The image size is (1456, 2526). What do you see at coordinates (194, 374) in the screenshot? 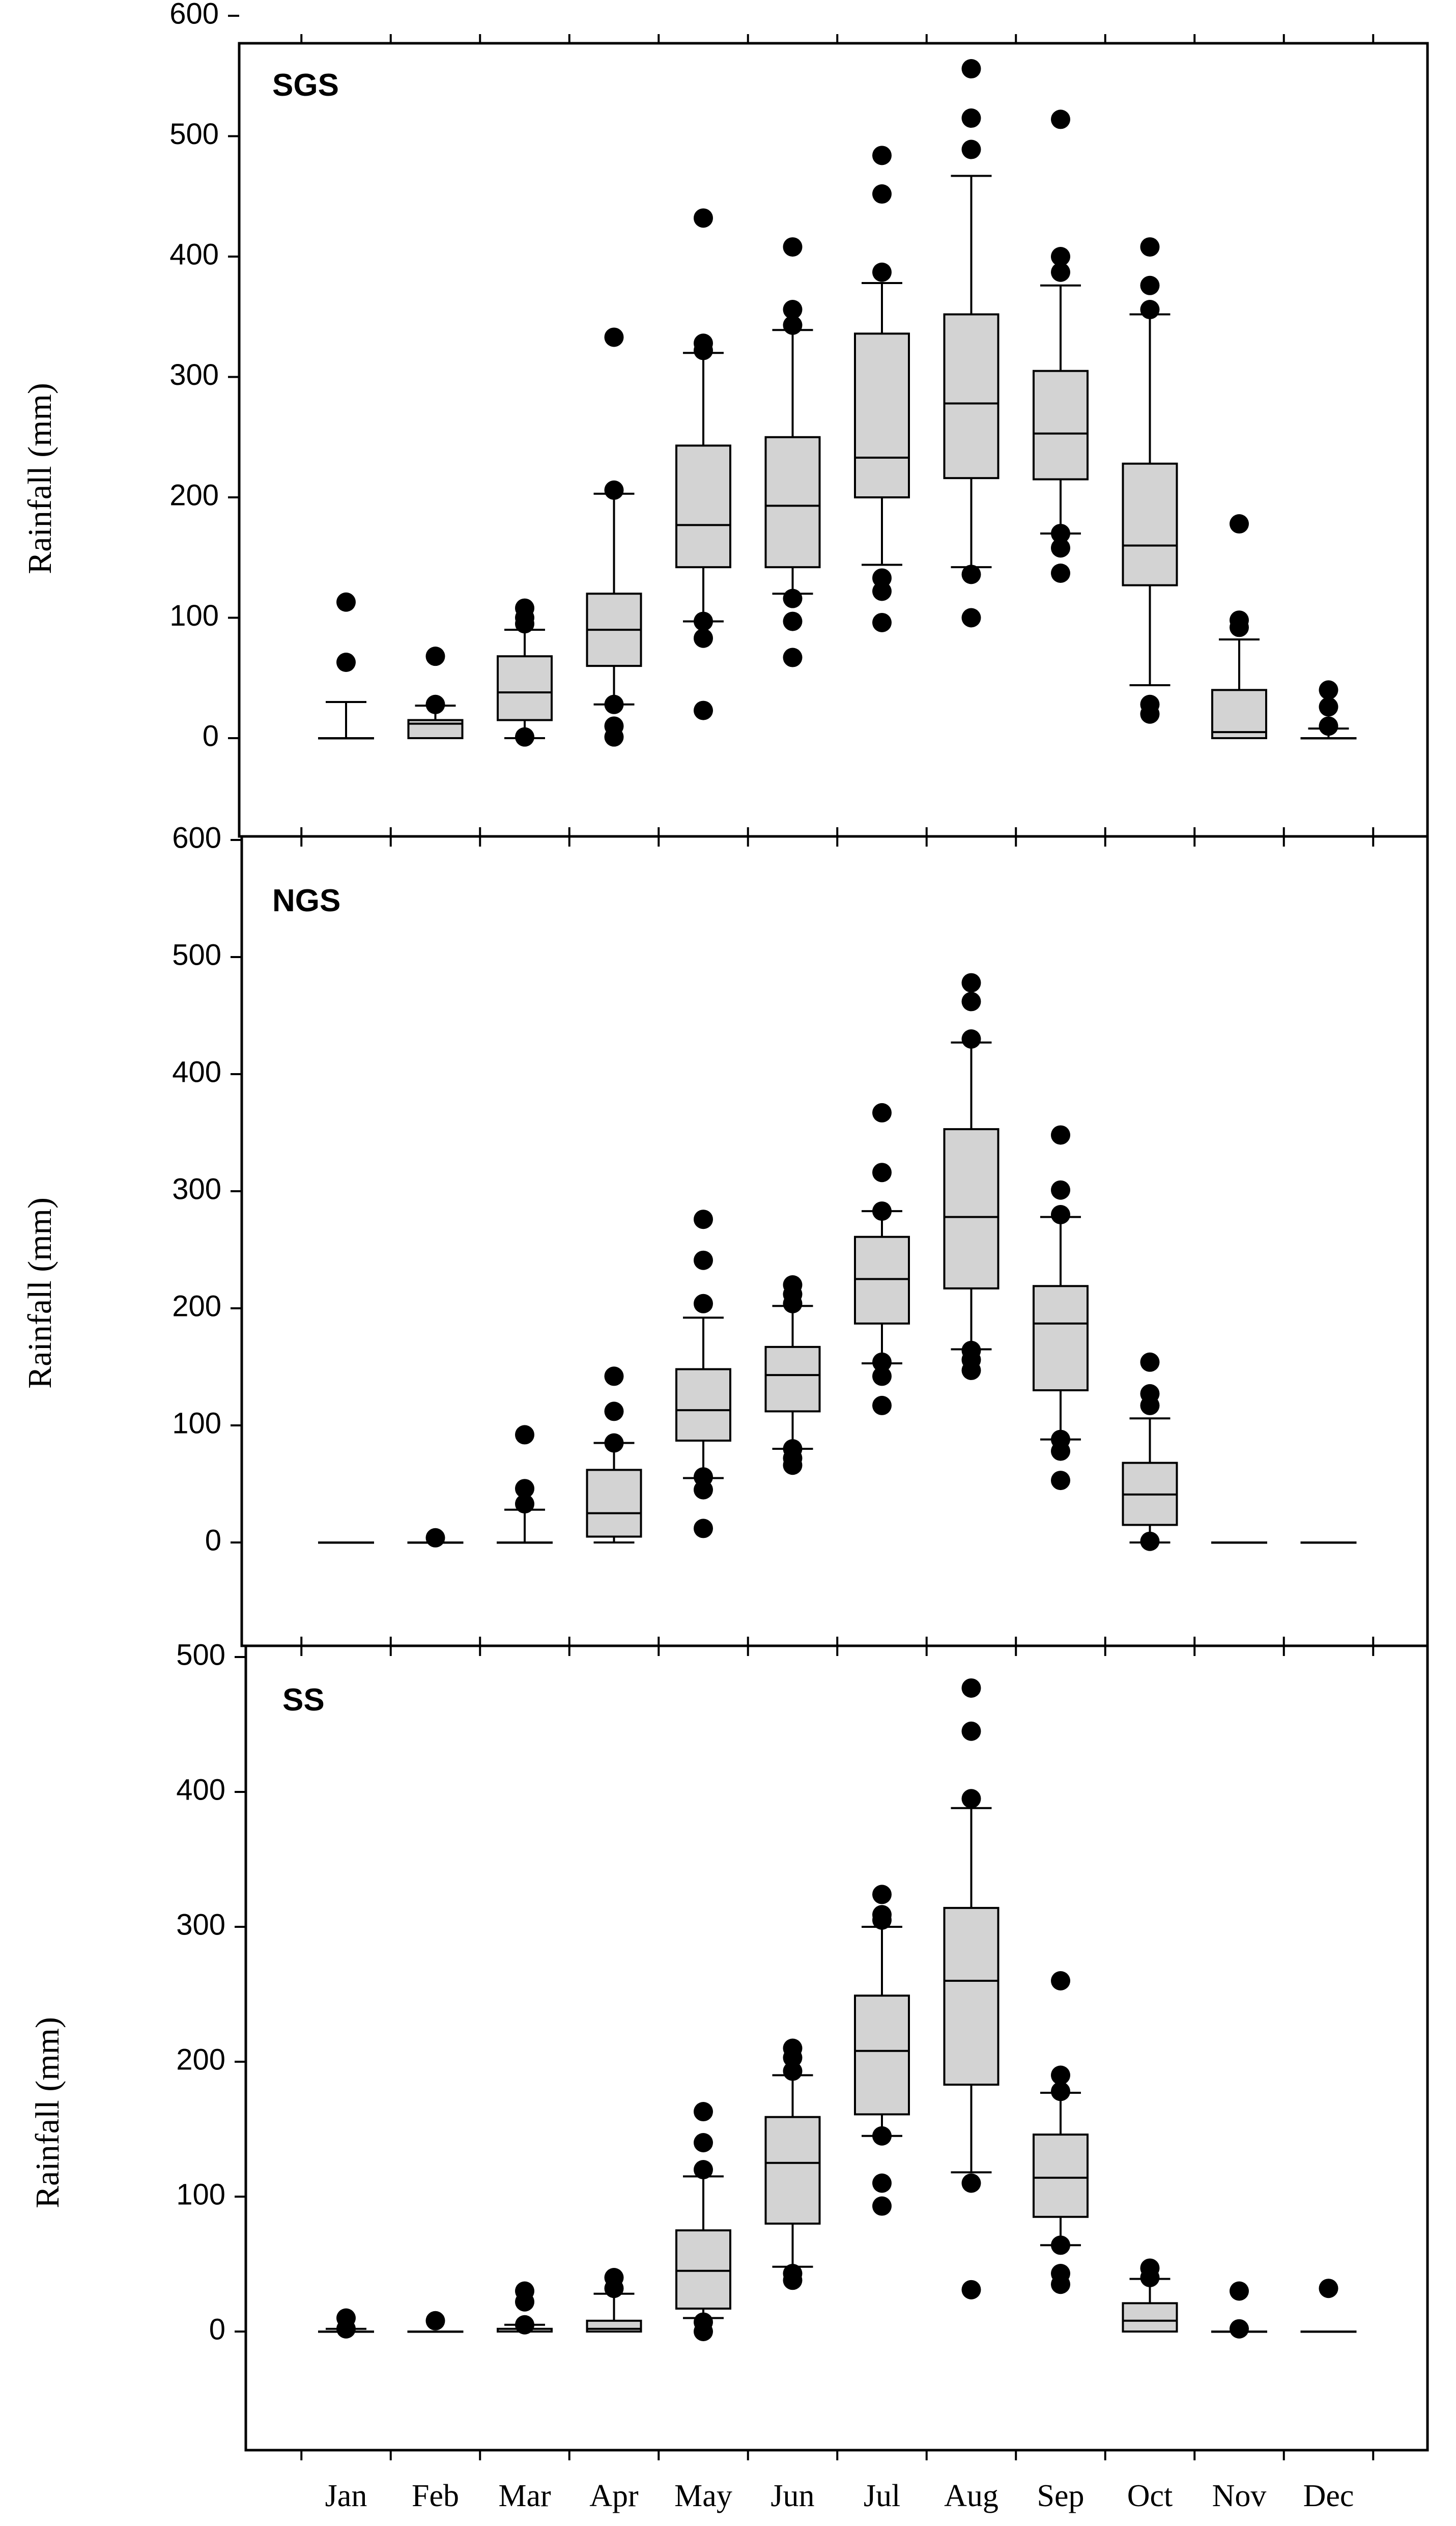
I see `y-tick-label: 300` at bounding box center [194, 374].